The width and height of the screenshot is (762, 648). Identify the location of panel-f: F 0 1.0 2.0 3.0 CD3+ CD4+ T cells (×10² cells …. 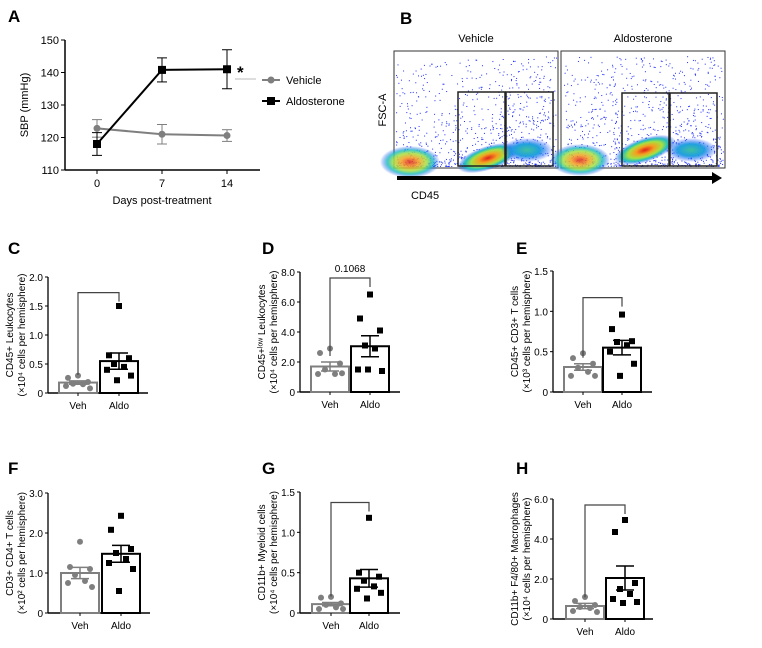
(77, 545).